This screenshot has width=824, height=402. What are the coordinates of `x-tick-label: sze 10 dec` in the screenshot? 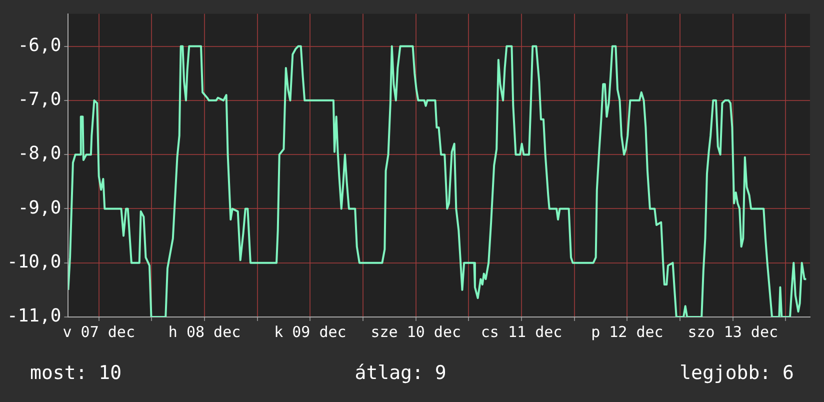 It's located at (416, 331).